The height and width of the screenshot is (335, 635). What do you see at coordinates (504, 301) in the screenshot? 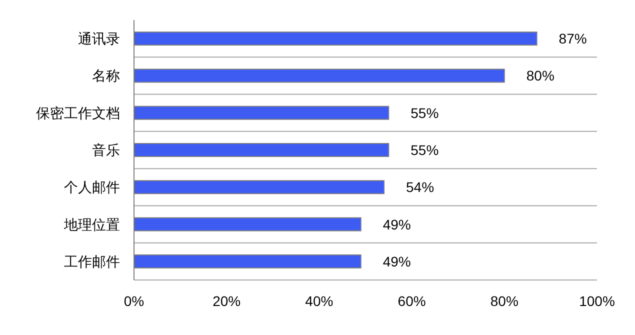
I see `x-tick-label: 80%` at bounding box center [504, 301].